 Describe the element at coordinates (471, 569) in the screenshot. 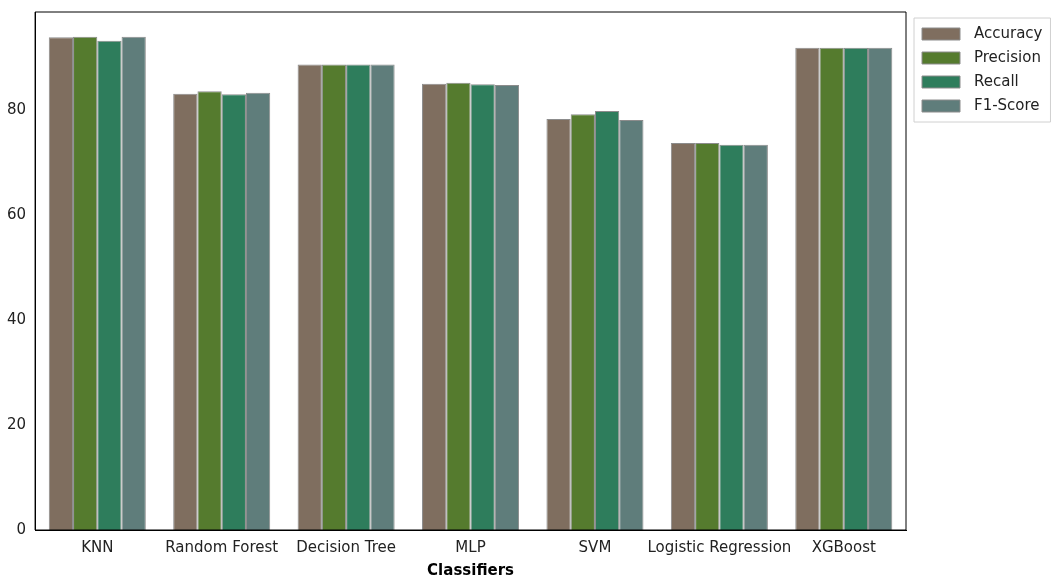

I see `x-axis-title: Classifiers` at that location.